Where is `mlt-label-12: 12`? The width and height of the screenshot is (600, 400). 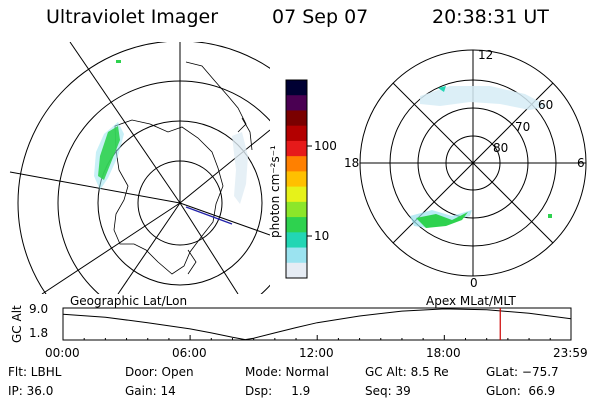 mlt-label-12: 12 is located at coordinates (486, 55).